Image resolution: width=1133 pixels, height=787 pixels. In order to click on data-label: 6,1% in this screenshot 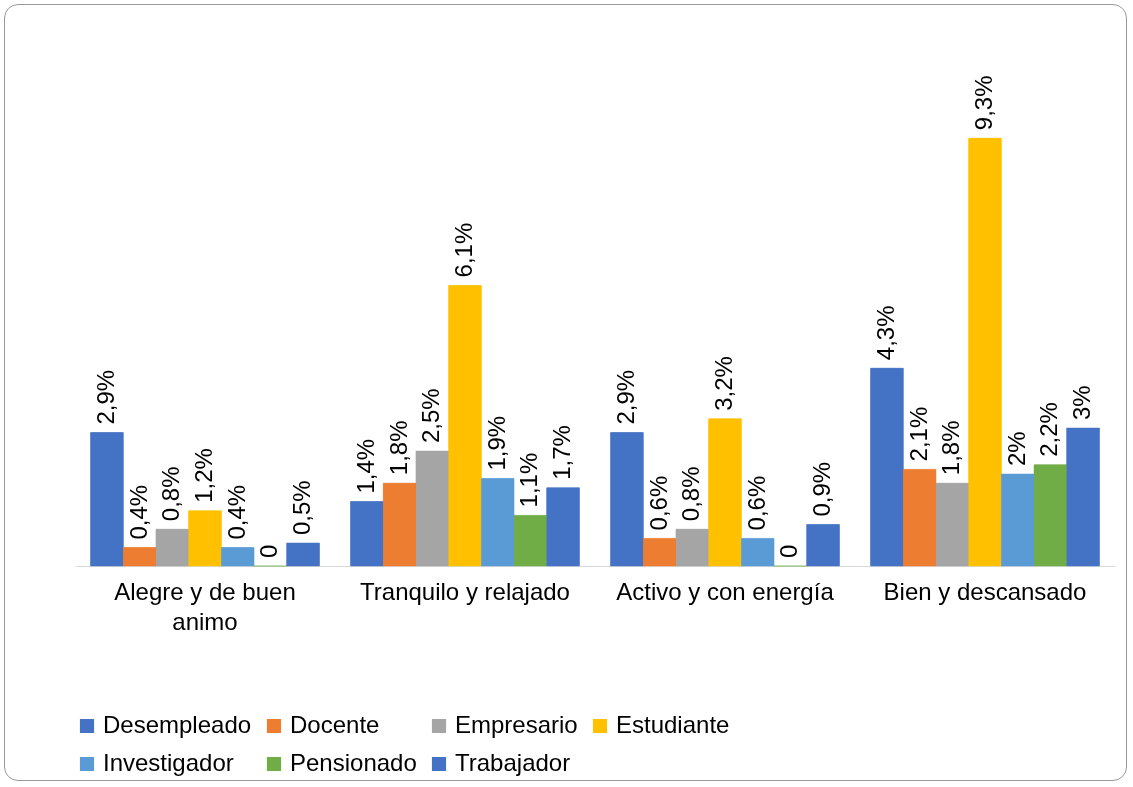, I will do `click(463, 250)`.